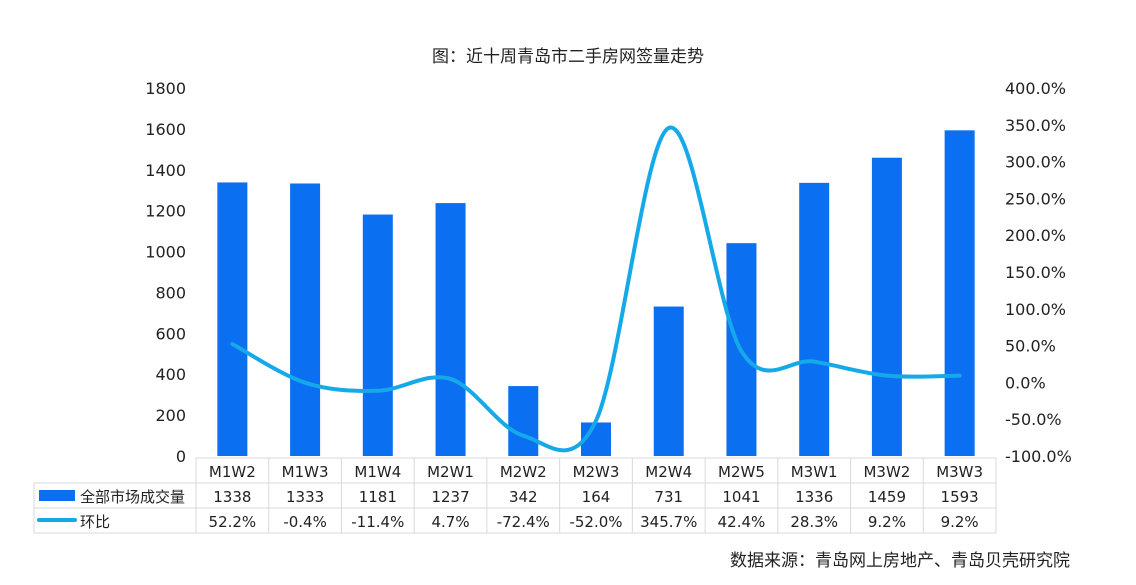  What do you see at coordinates (165, 88) in the screenshot?
I see `left-axis-tick: 1800` at bounding box center [165, 88].